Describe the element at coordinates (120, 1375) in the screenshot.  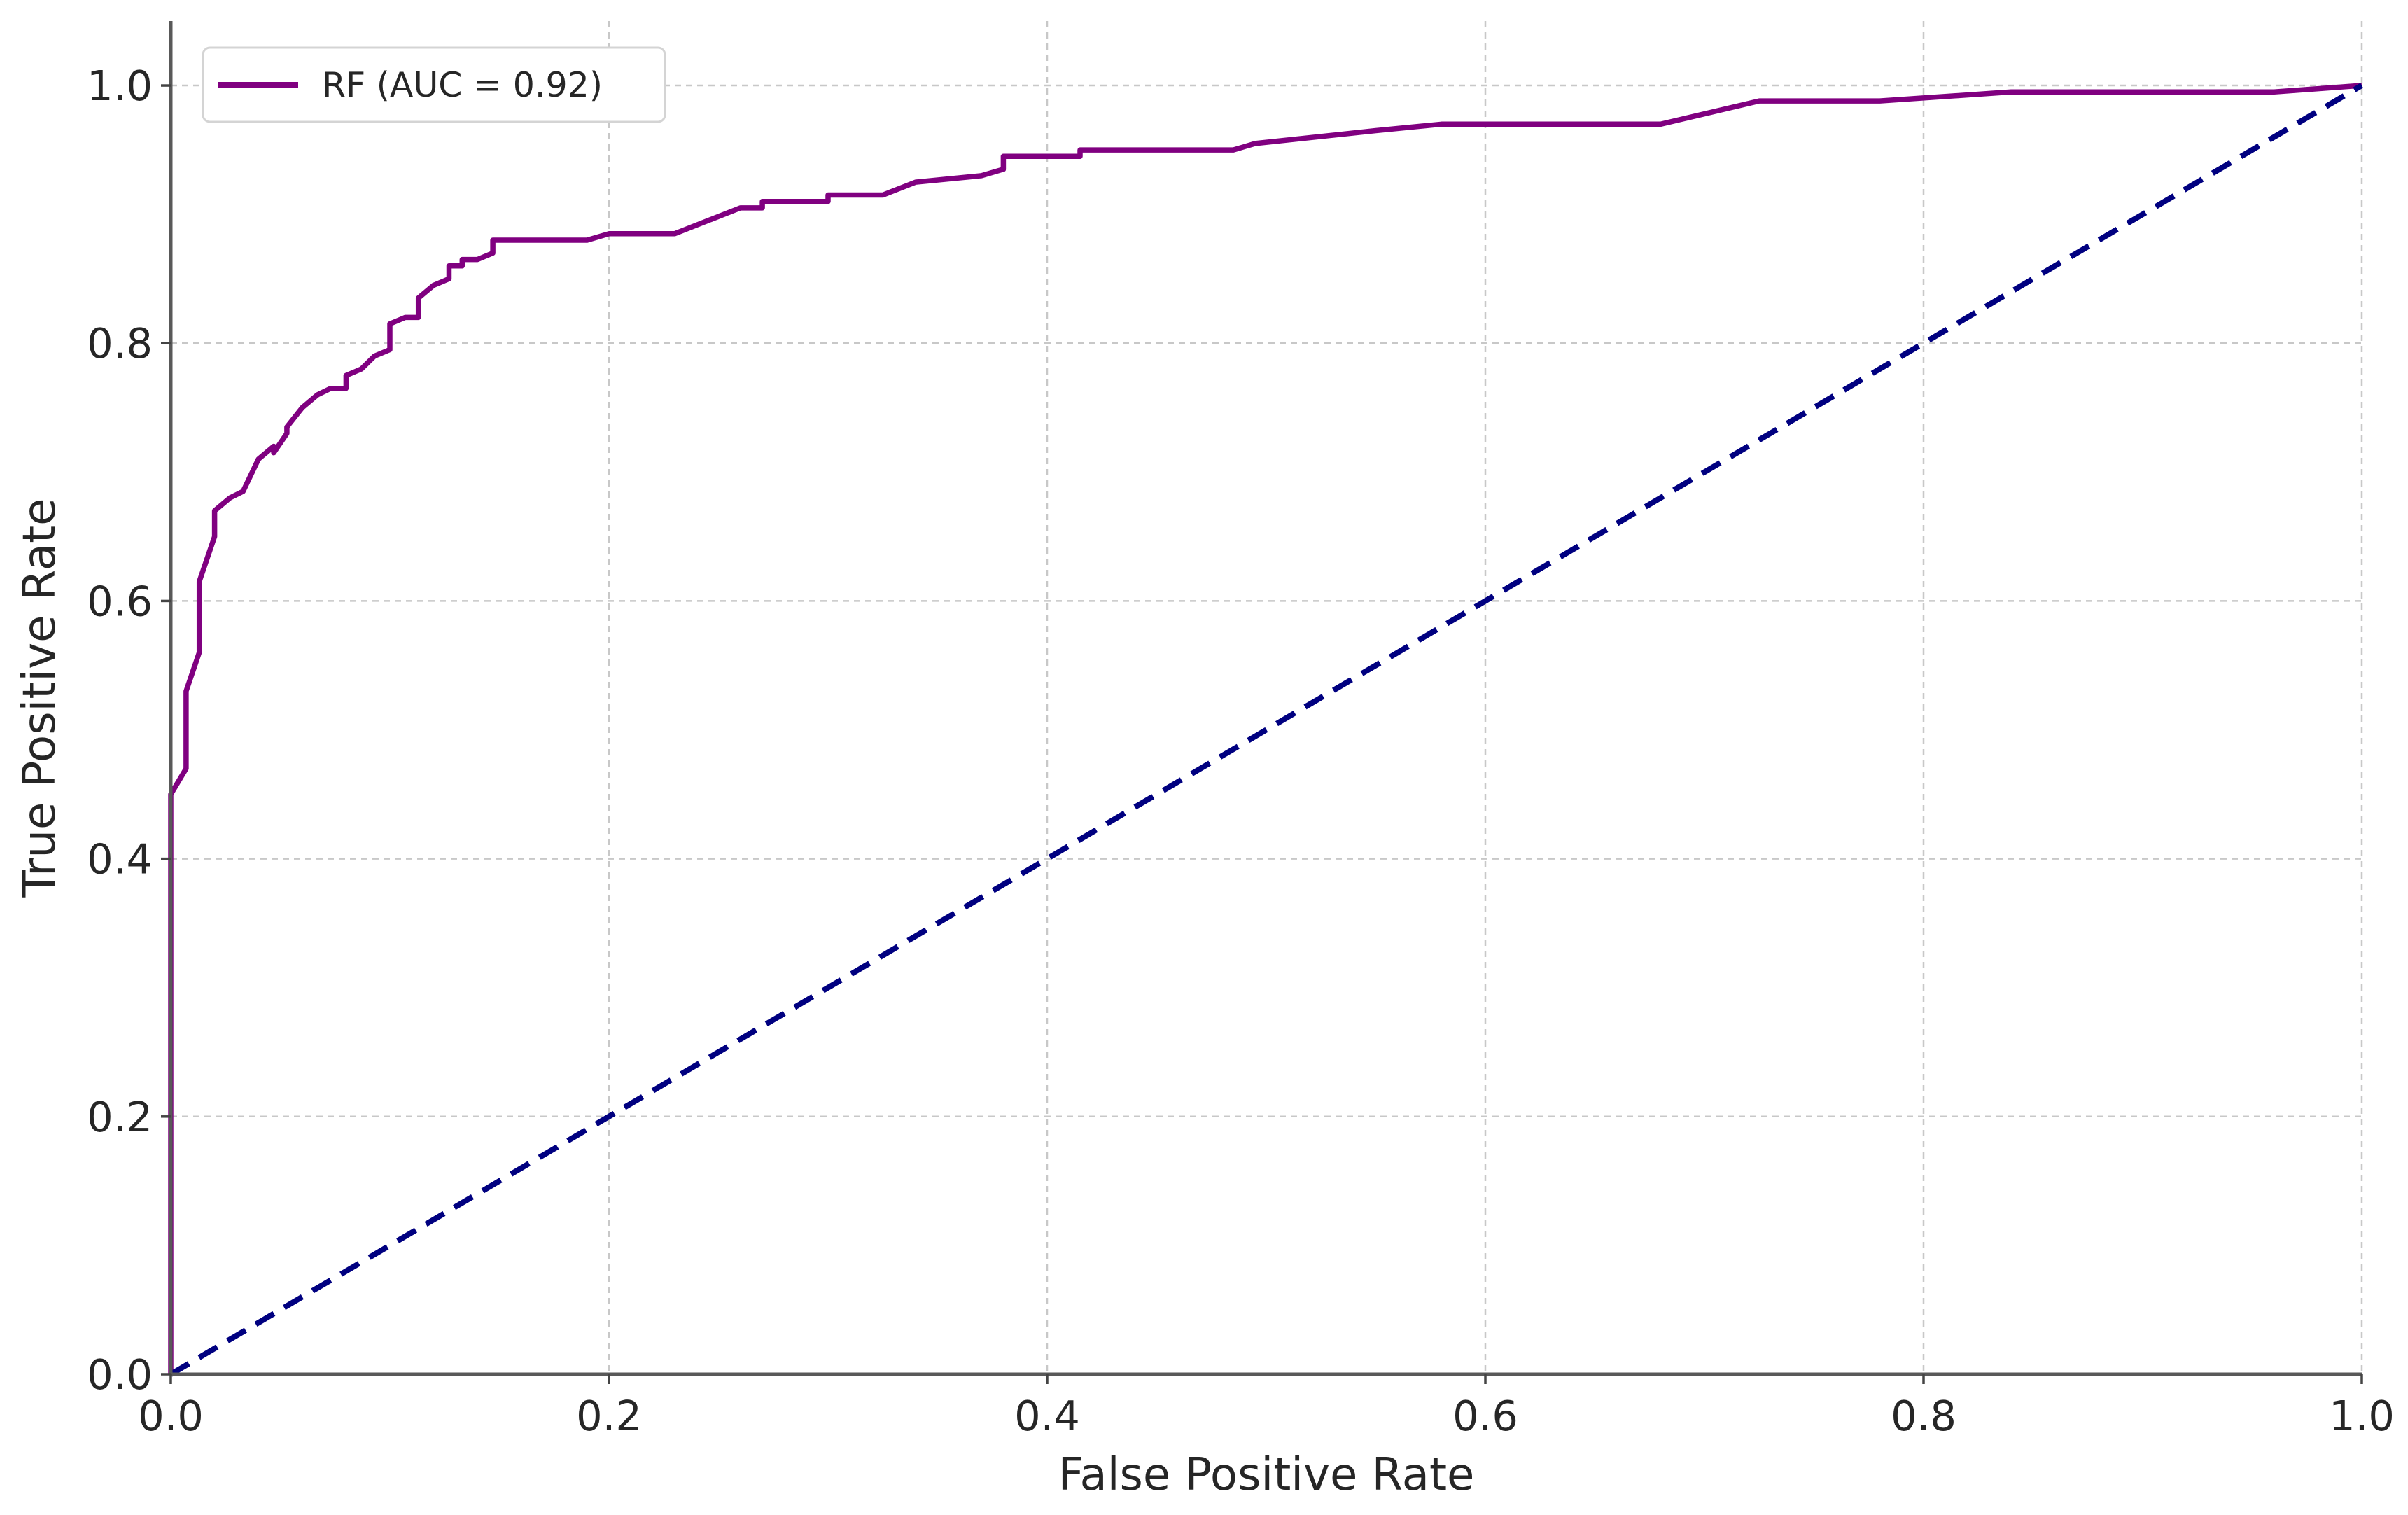
I see `y-tick-label: 0.0` at that location.